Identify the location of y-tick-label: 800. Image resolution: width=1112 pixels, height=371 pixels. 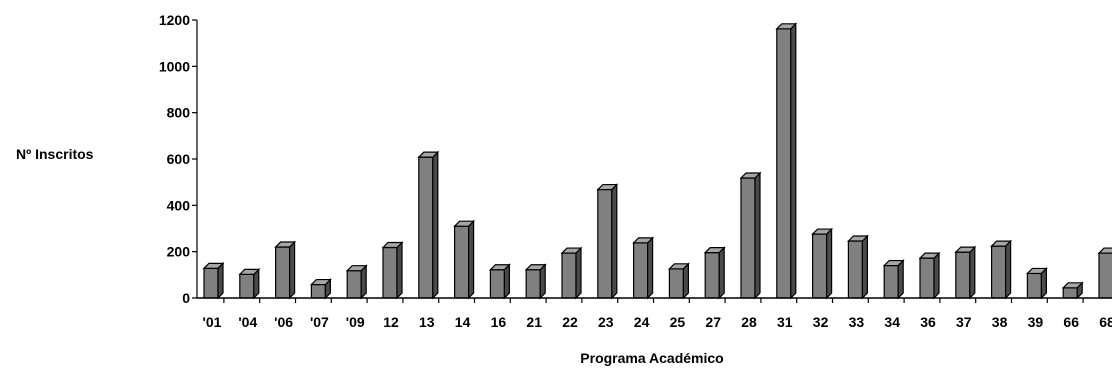
(179, 113).